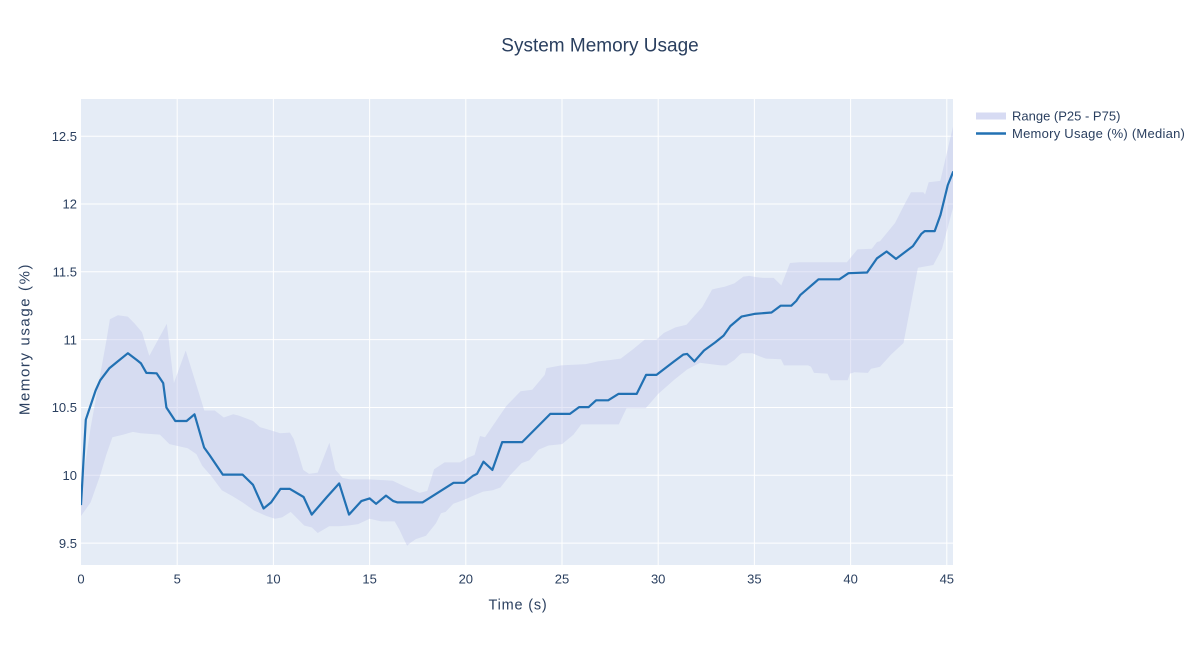  Describe the element at coordinates (1066, 115) in the screenshot. I see `svg-text: Range (P25 - P75)` at that location.